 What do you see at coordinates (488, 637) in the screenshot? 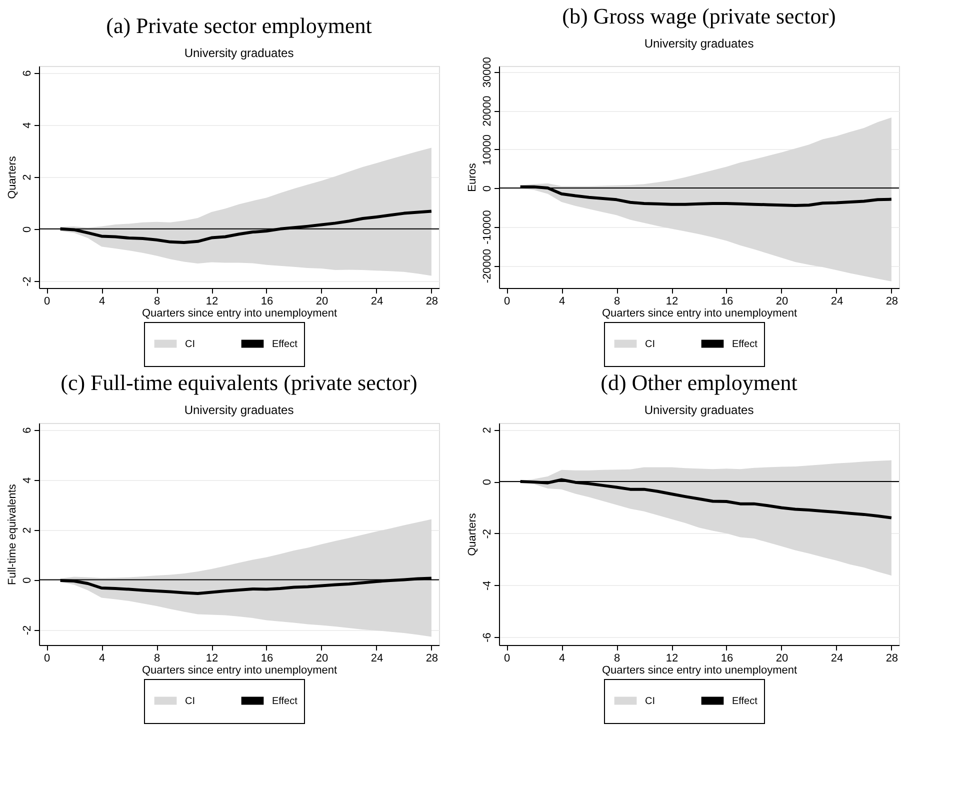
I see `y-tick-label: -6` at bounding box center [488, 637].